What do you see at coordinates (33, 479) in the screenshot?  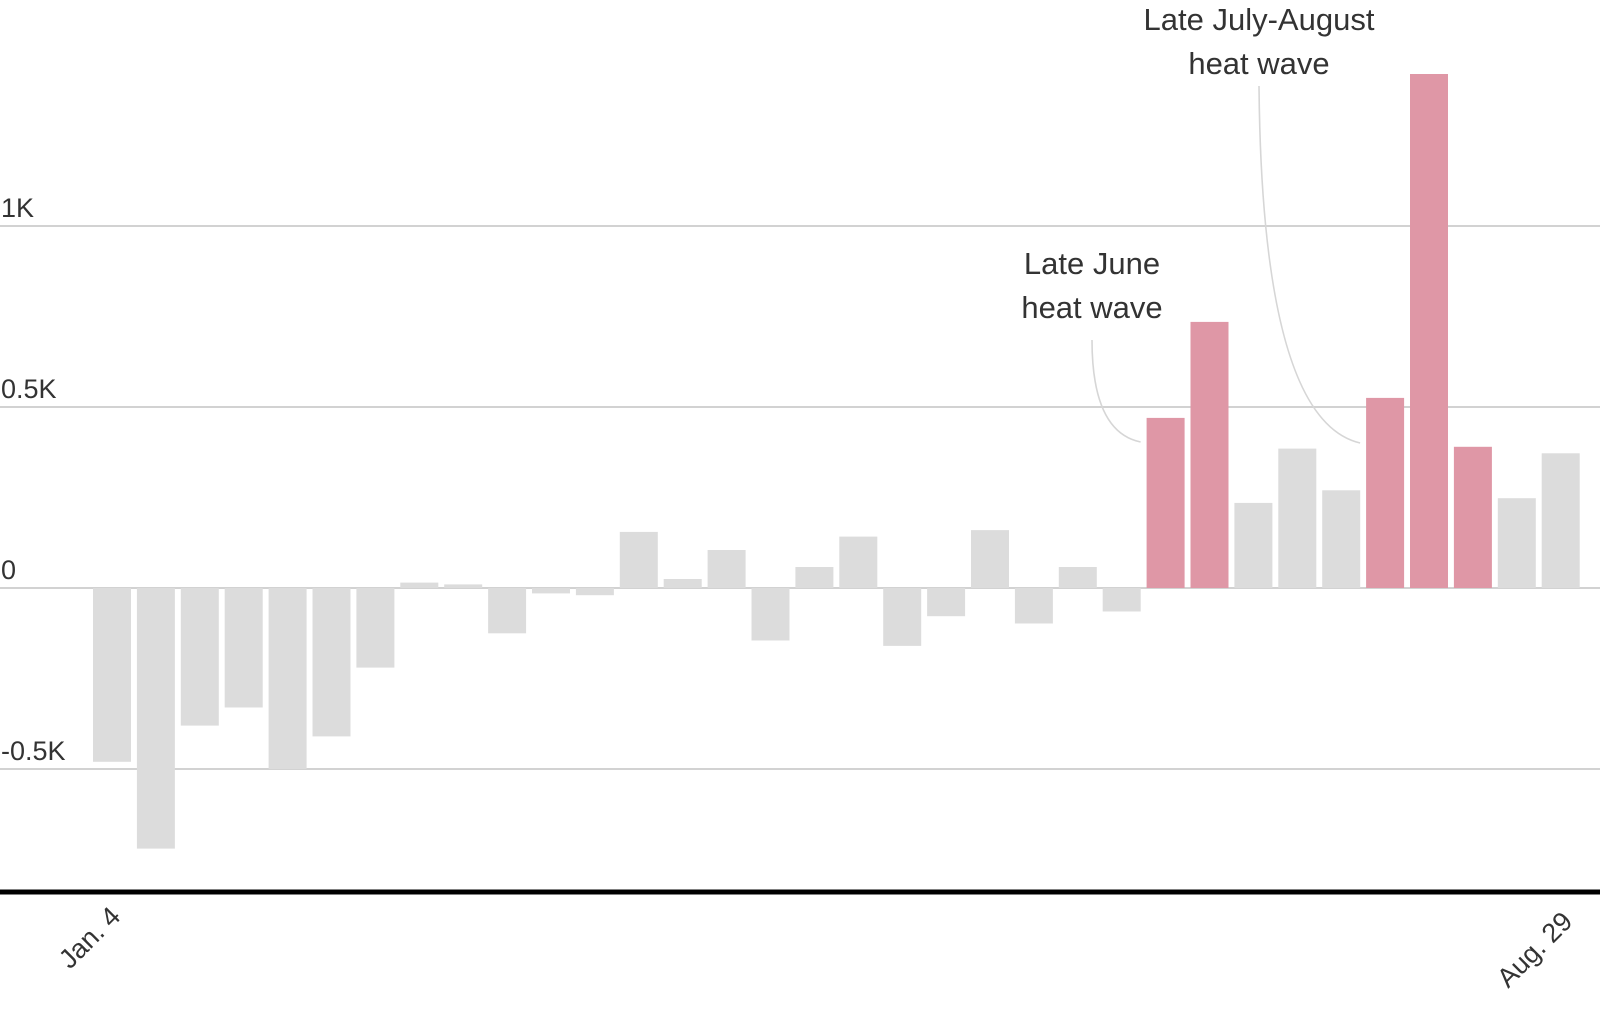 I see `y-axis-labels: 1K 0.5K 0 -0.5K` at bounding box center [33, 479].